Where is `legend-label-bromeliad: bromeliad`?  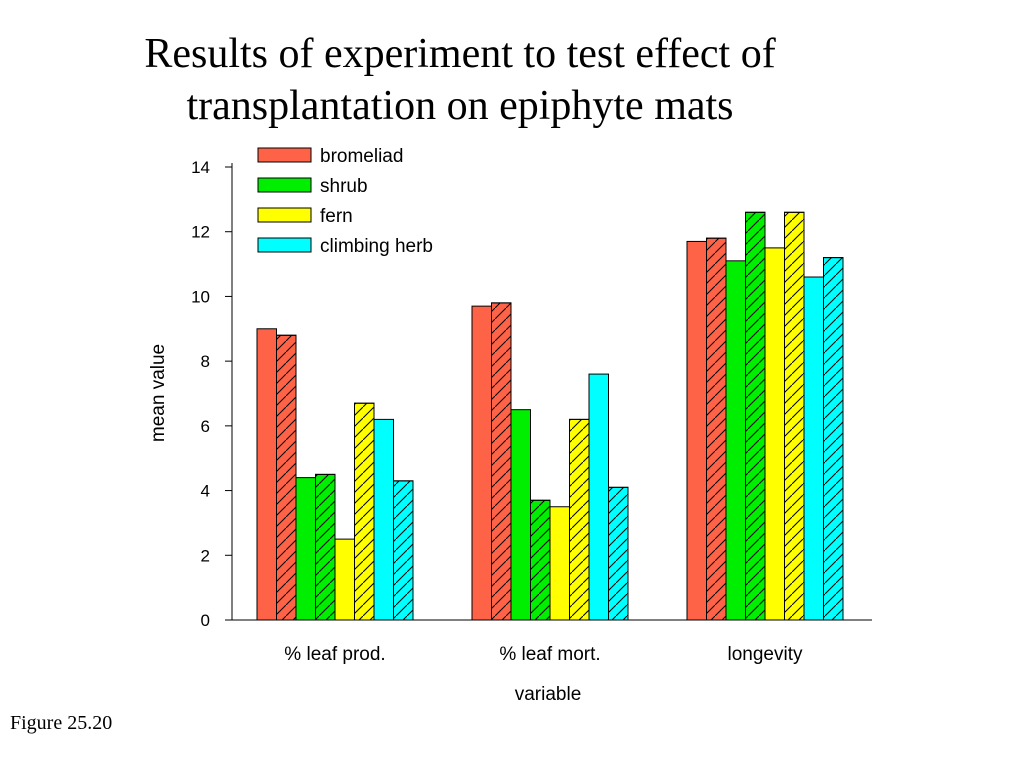
legend-label-bromeliad: bromeliad is located at coordinates (361, 156).